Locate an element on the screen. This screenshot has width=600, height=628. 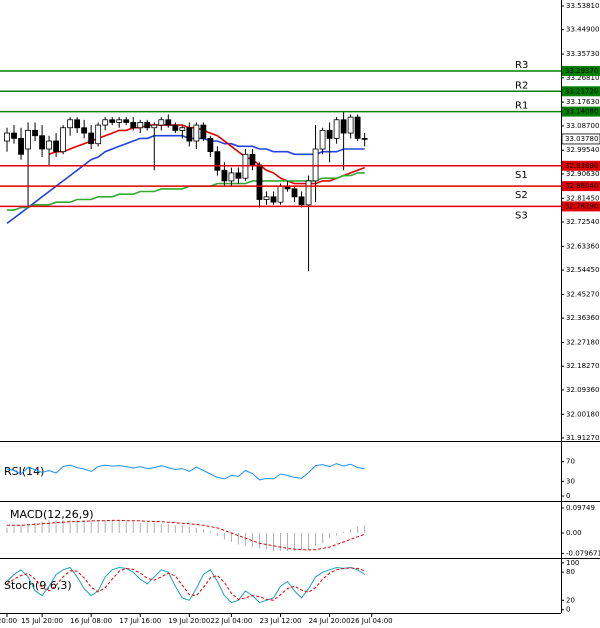
y-tick-label: 31.91270 is located at coordinates (582, 438).